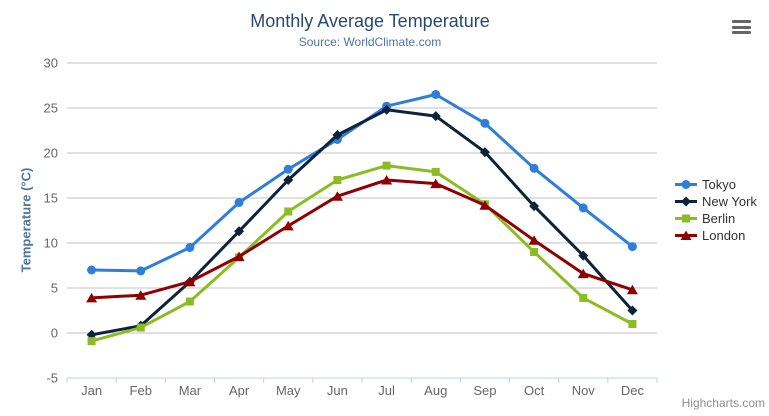 The height and width of the screenshot is (416, 769). I want to click on x-axis-label: Nov, so click(584, 390).